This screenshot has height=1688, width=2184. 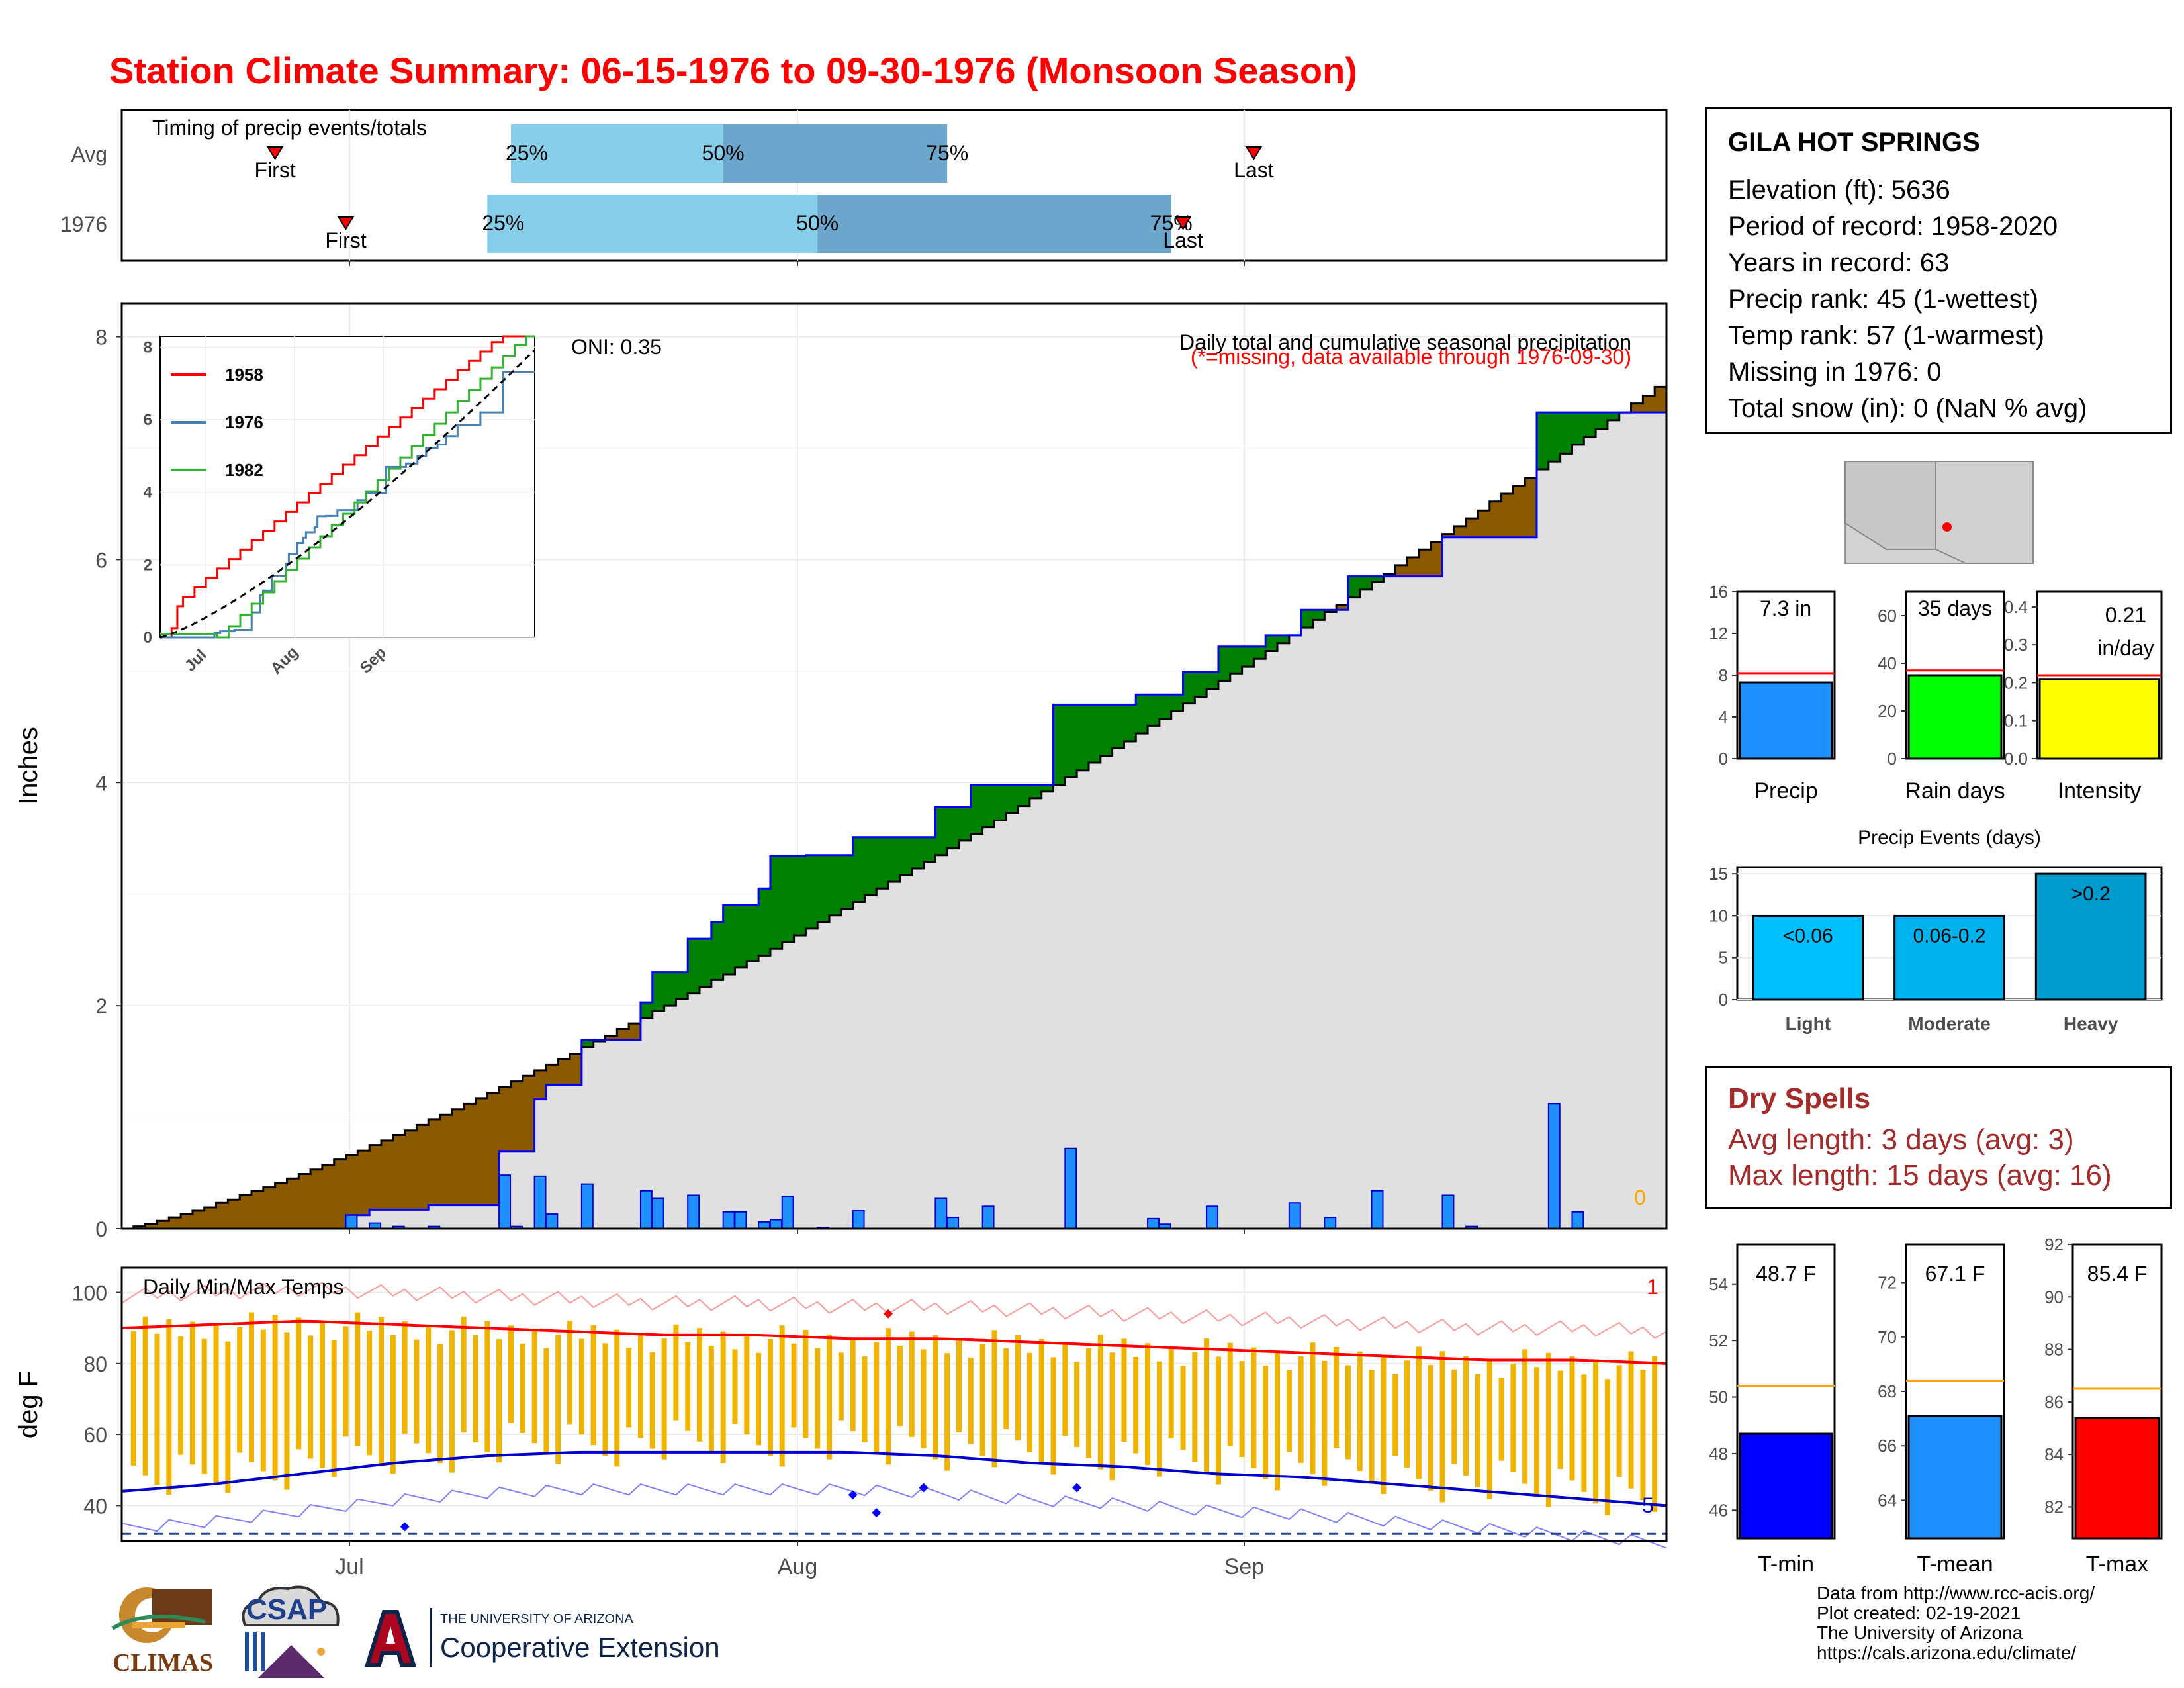 What do you see at coordinates (1949, 936) in the screenshot?
I see `precip-events-bar-label: 0.06-0.2` at bounding box center [1949, 936].